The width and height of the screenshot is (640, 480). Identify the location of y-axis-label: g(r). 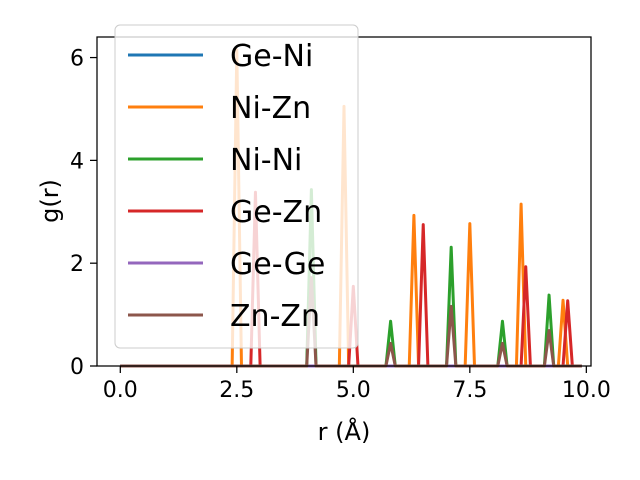
(50, 201).